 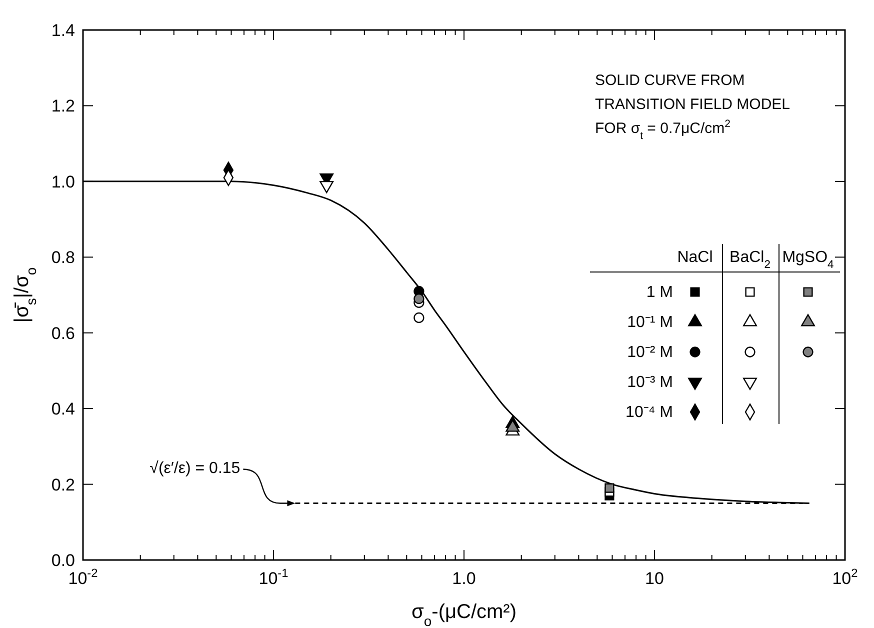 I want to click on y-tick-label: 0.4, so click(x=63, y=409).